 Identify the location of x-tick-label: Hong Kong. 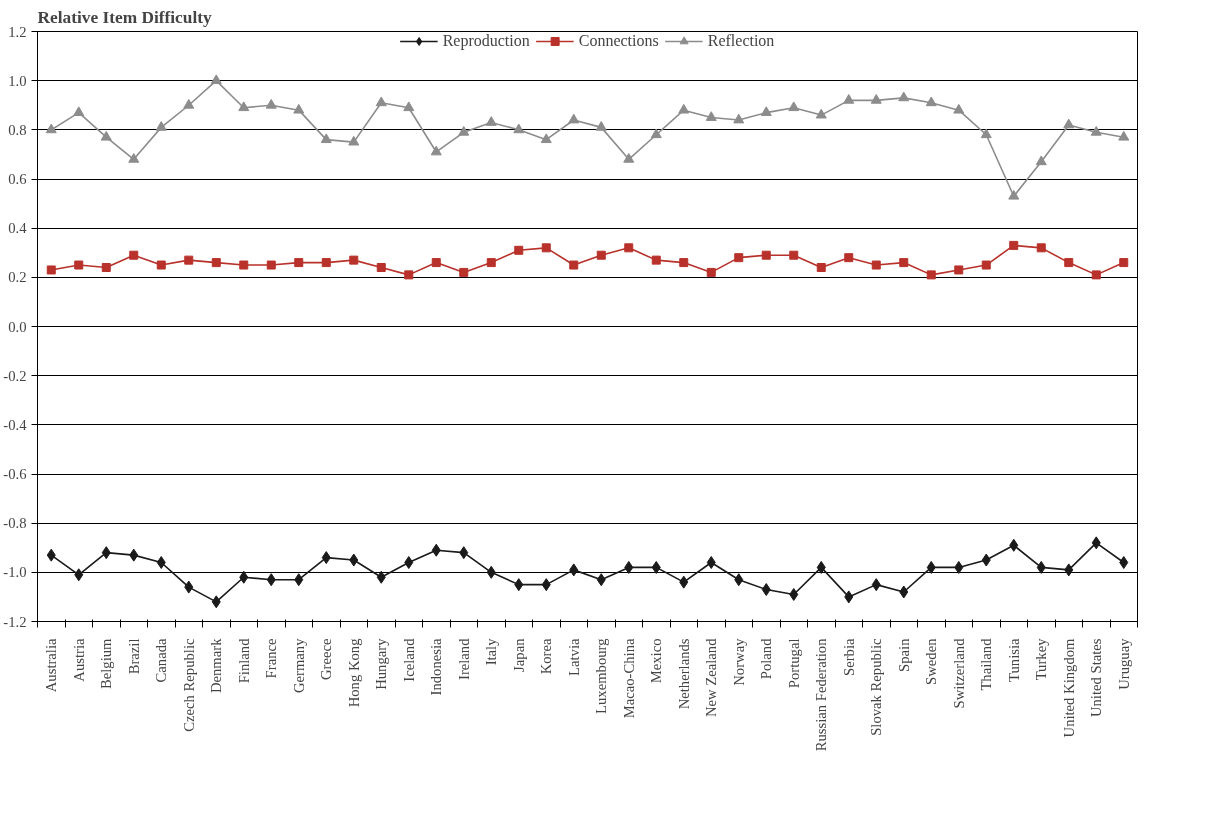
(353, 672).